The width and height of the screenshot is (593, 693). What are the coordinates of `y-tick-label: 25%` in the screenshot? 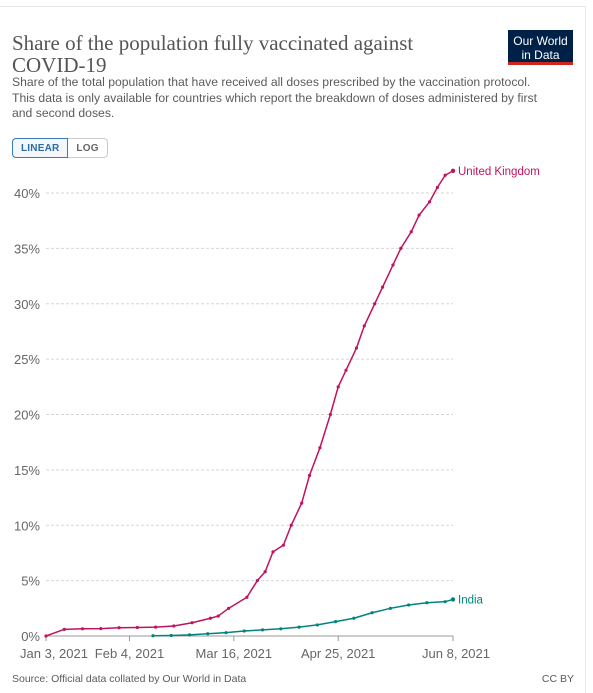 It's located at (27, 359).